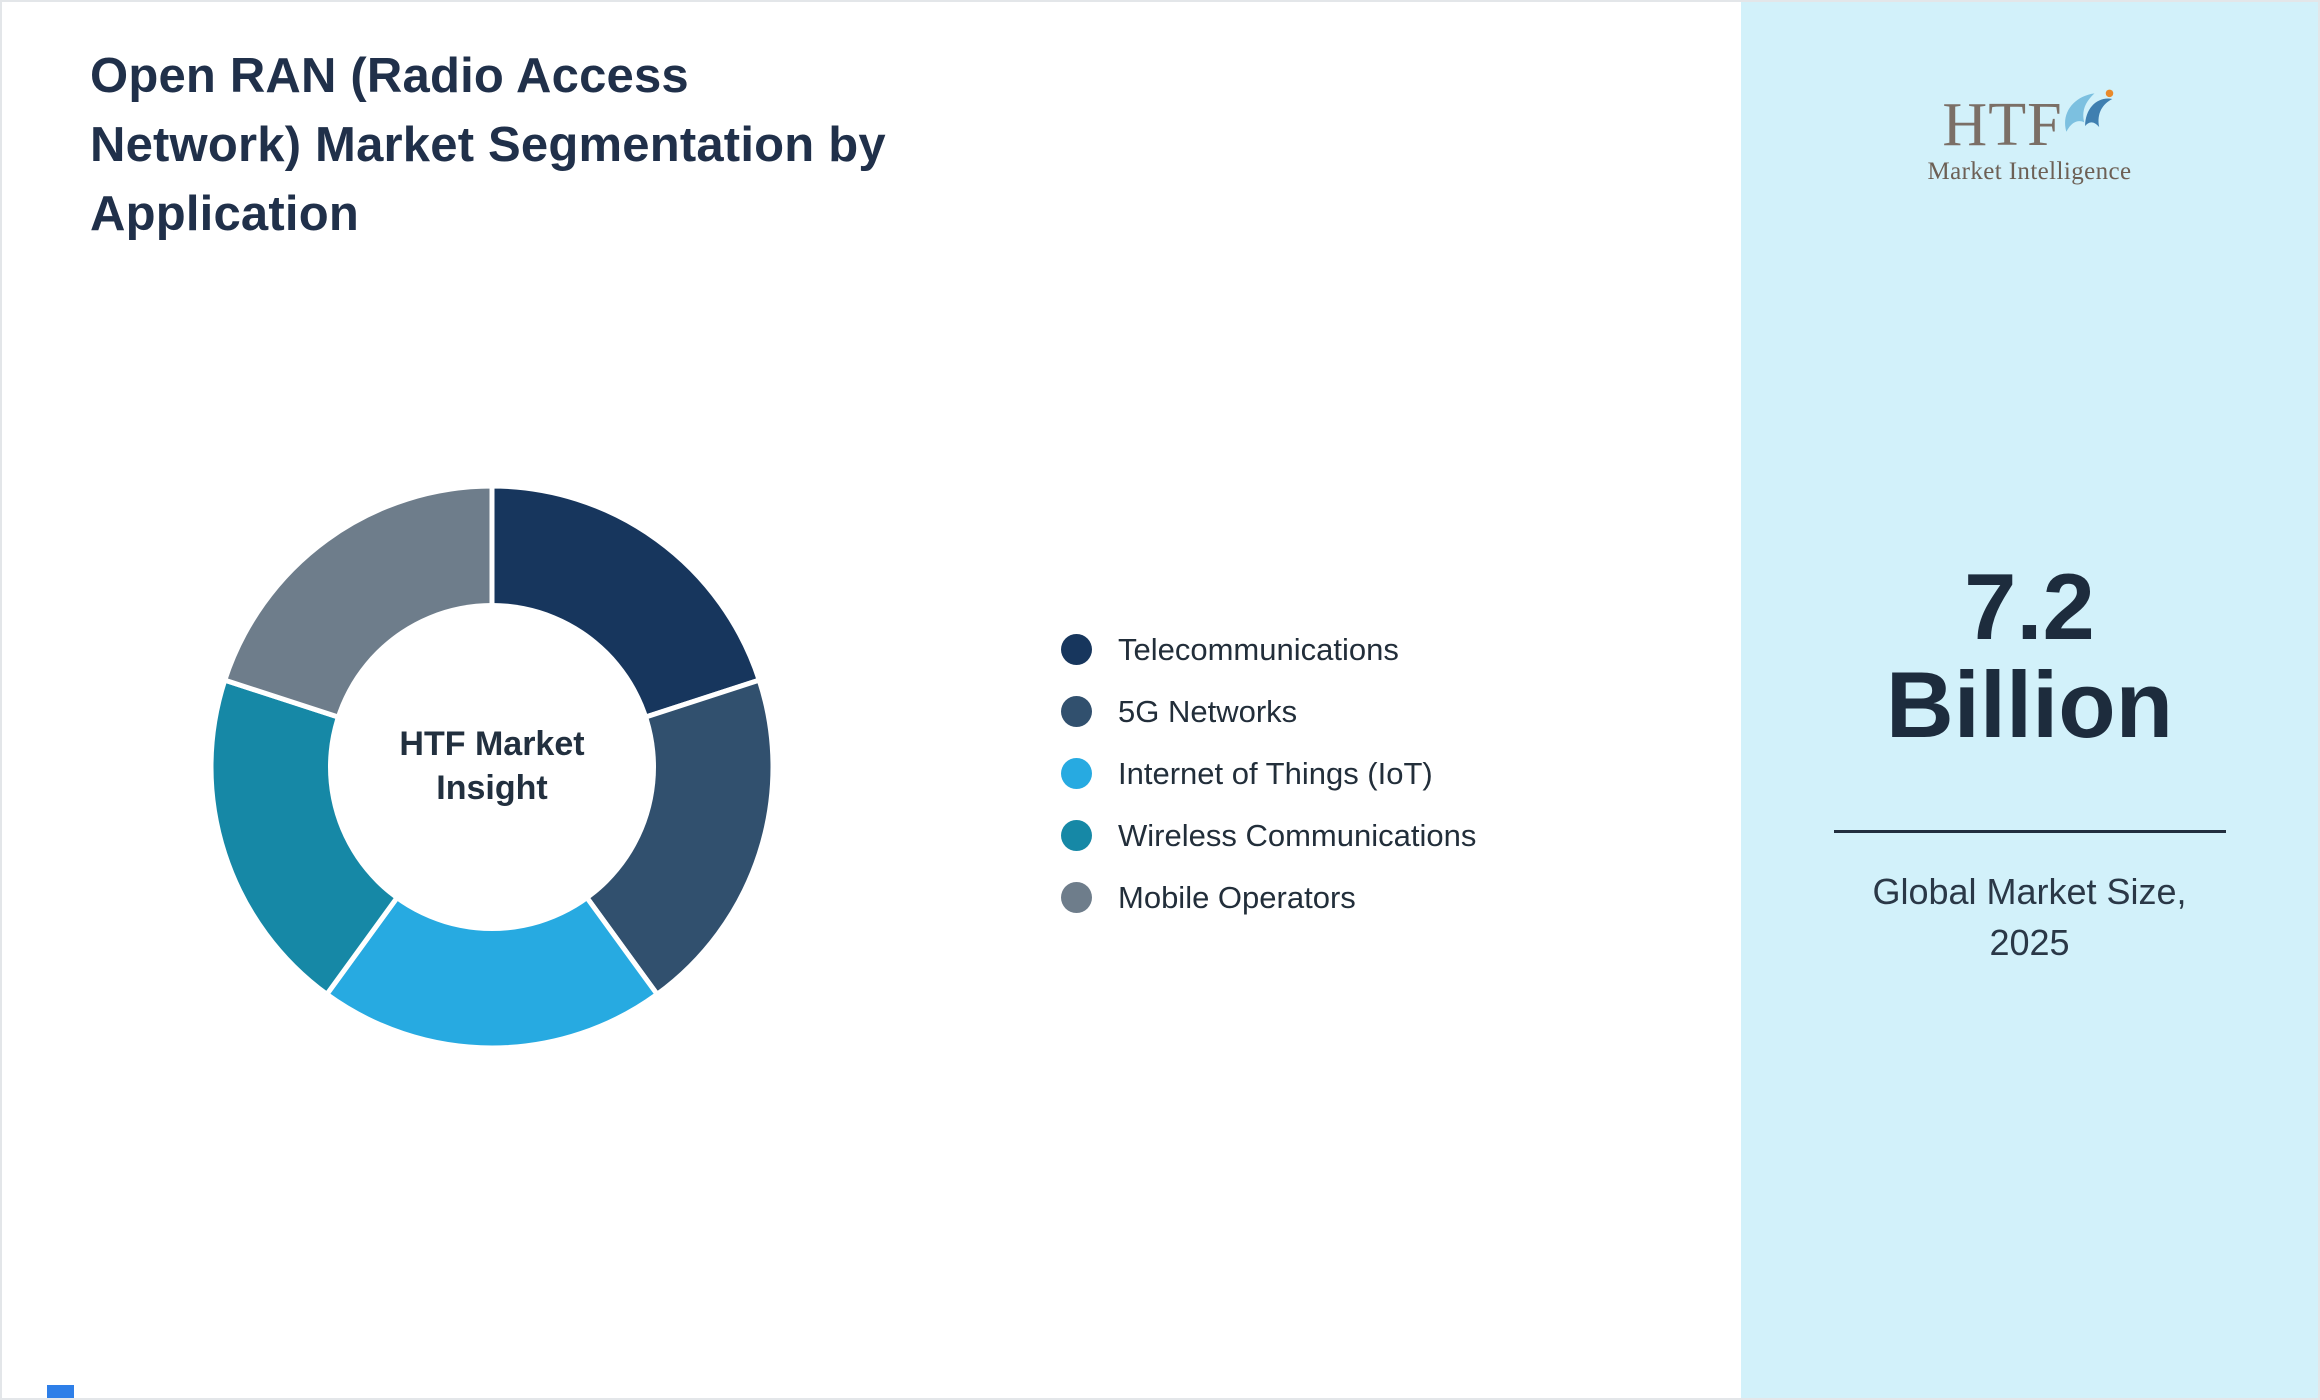  I want to click on legend-item: Internet of Things (IoT), so click(1268, 773).